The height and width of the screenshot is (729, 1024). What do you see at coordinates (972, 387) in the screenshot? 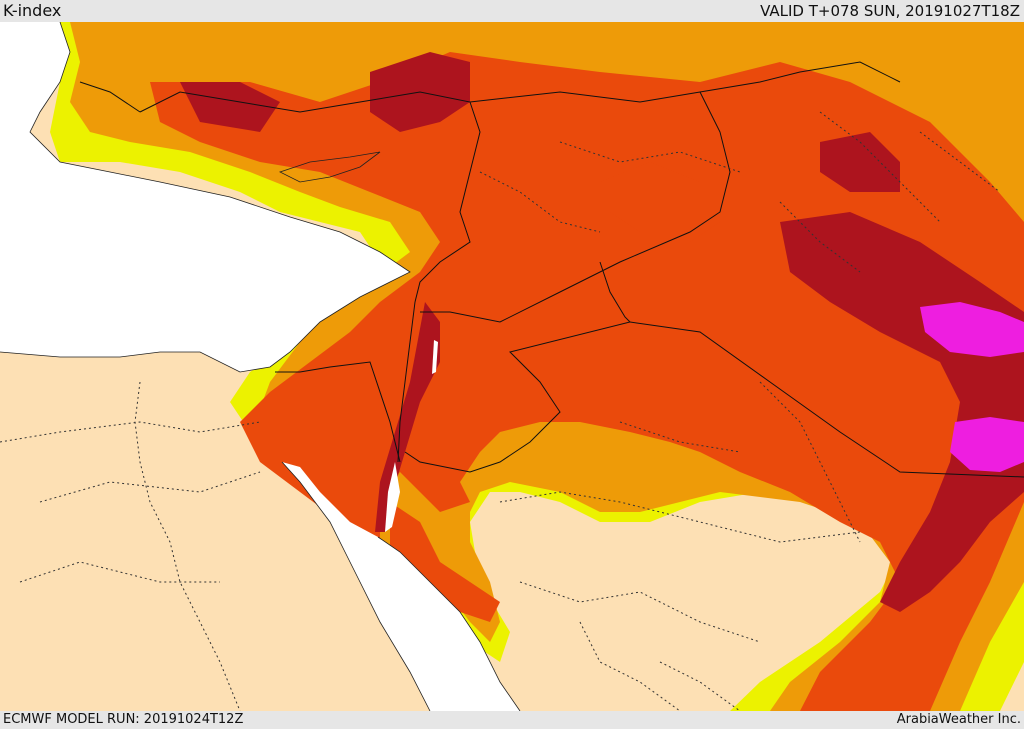
I see `k-index-band-magenta` at bounding box center [972, 387].